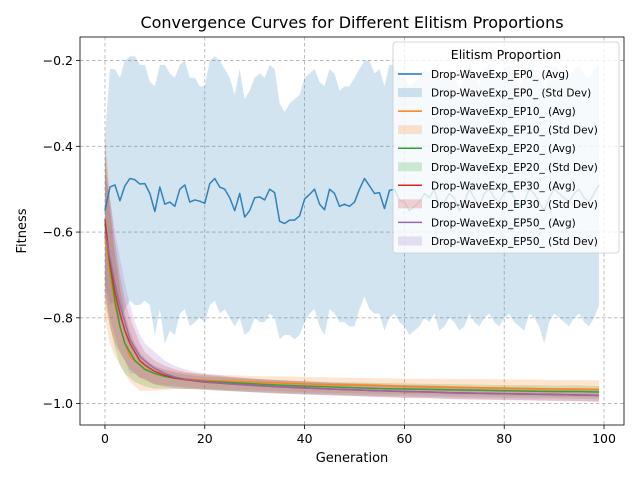  What do you see at coordinates (503, 223) in the screenshot?
I see `legend-avg-label: Drop-WaveExp_EP50_ (Avg)` at bounding box center [503, 223].